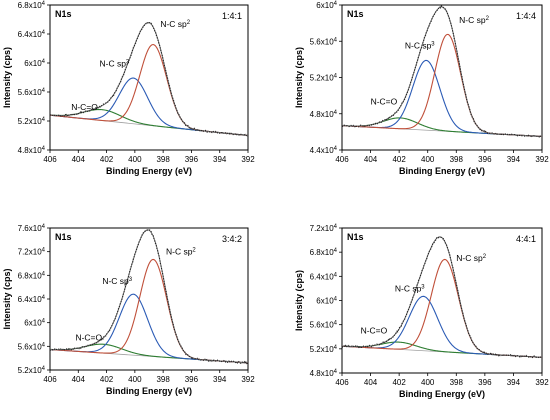 This screenshot has width=550, height=420. Describe the element at coordinates (325, 301) in the screenshot. I see `y-tick-label-base: 6x10` at that location.